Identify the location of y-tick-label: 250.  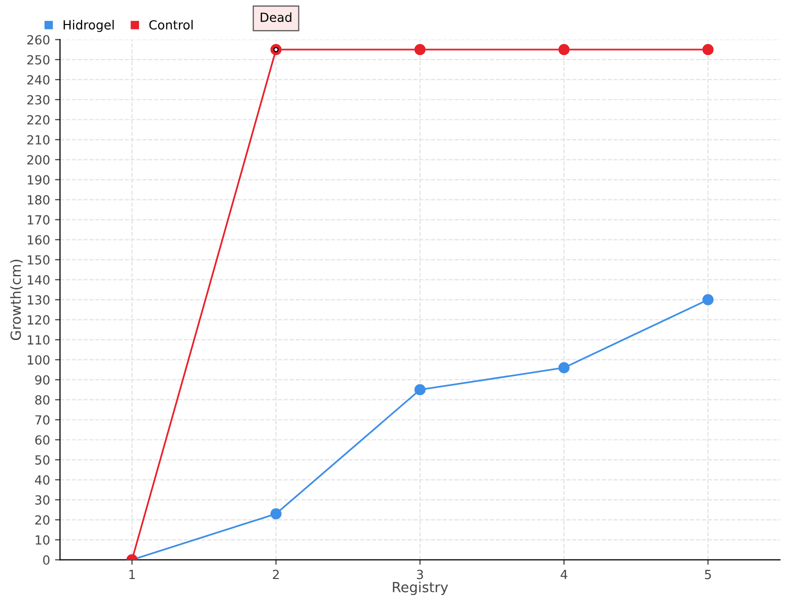
(38, 60).